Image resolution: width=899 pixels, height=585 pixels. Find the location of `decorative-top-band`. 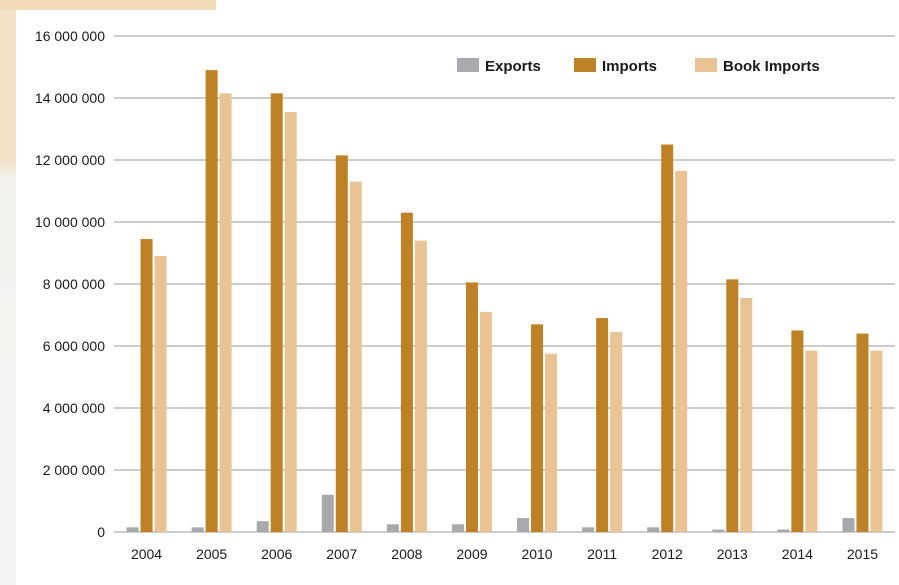

decorative-top-band is located at coordinates (108, 5).